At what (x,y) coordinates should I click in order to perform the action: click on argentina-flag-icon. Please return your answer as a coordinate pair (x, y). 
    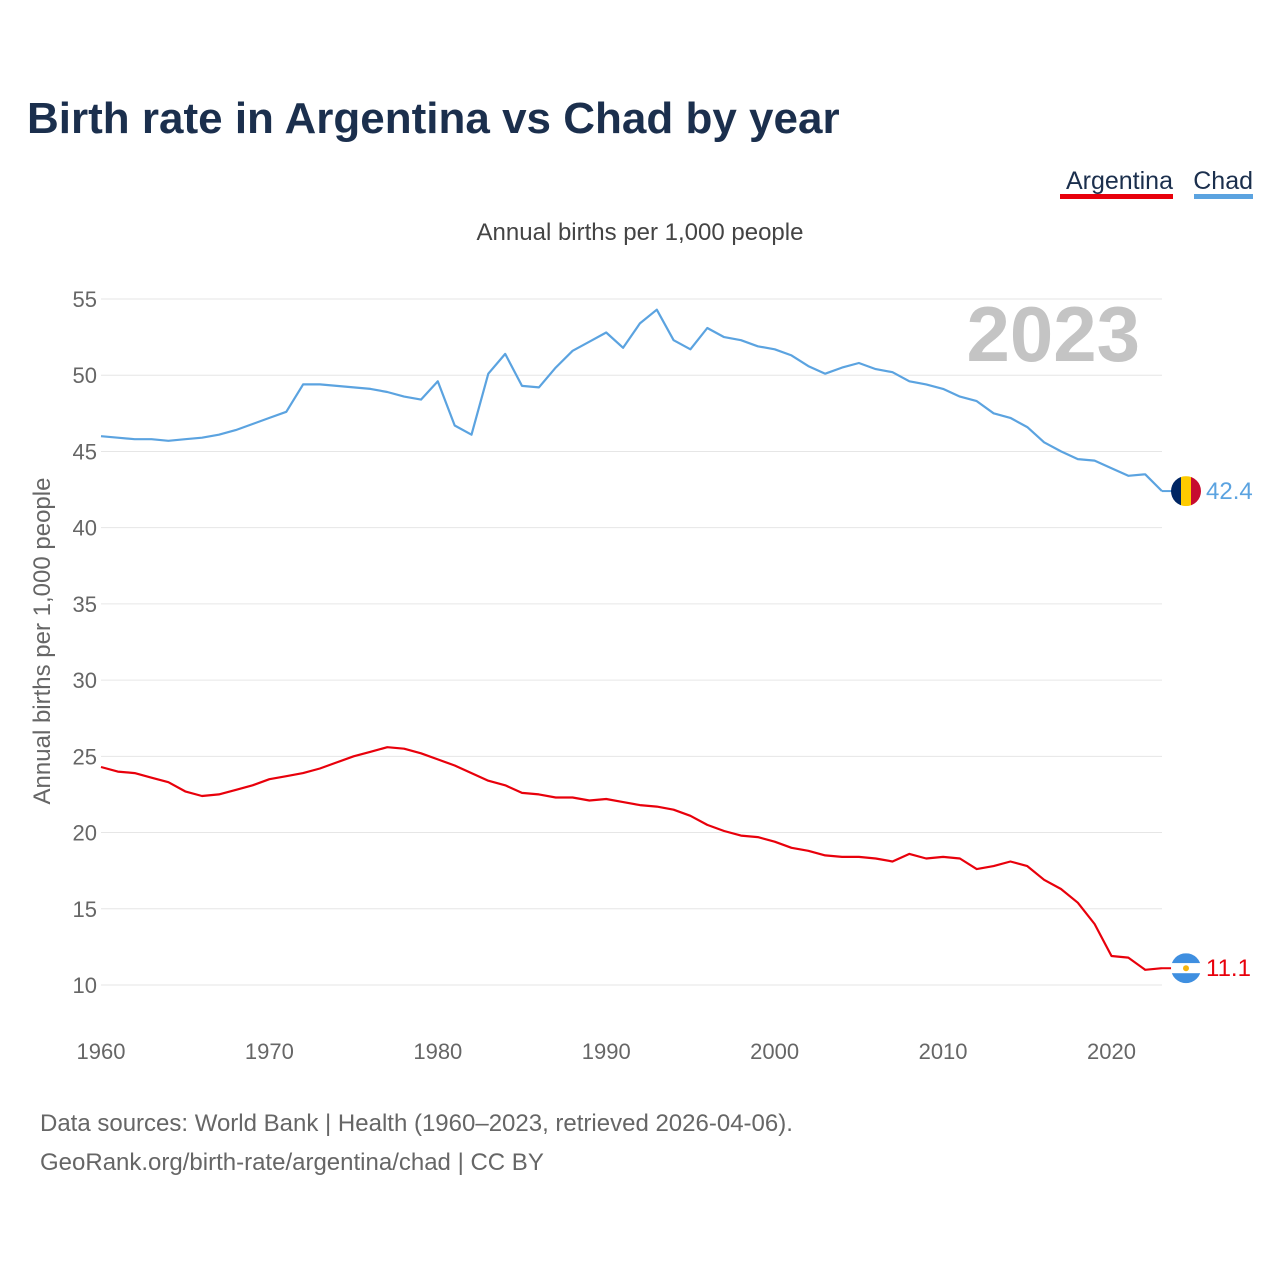
    Looking at the image, I should click on (1186, 968).